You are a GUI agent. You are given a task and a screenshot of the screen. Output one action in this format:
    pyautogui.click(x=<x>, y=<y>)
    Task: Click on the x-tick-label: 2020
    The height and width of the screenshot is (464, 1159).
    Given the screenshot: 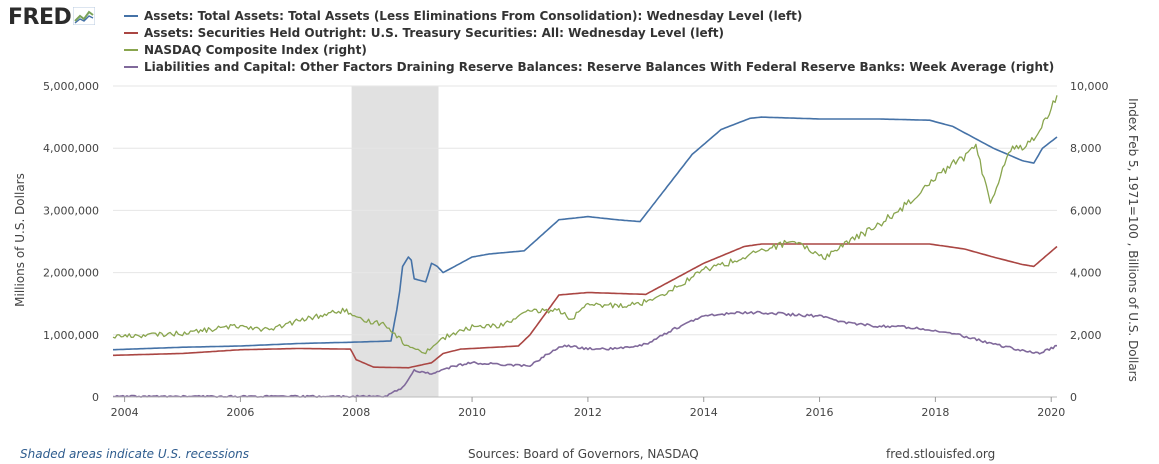 What is the action you would take?
    pyautogui.click(x=1051, y=412)
    